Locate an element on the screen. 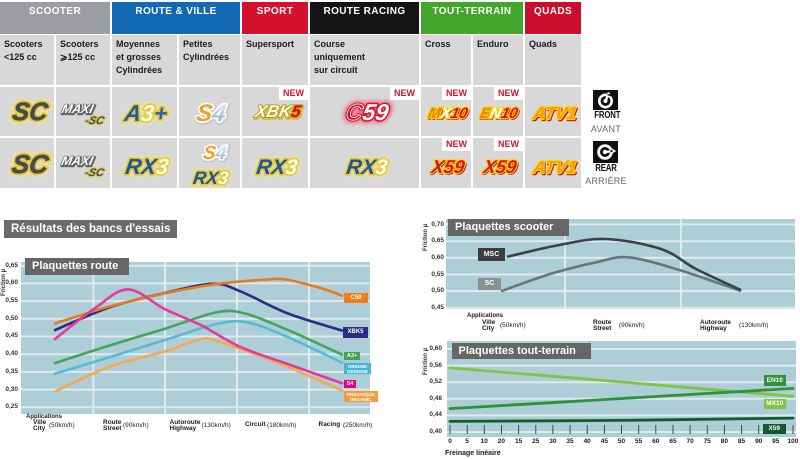  svg-text: C59 is located at coordinates (367, 112).